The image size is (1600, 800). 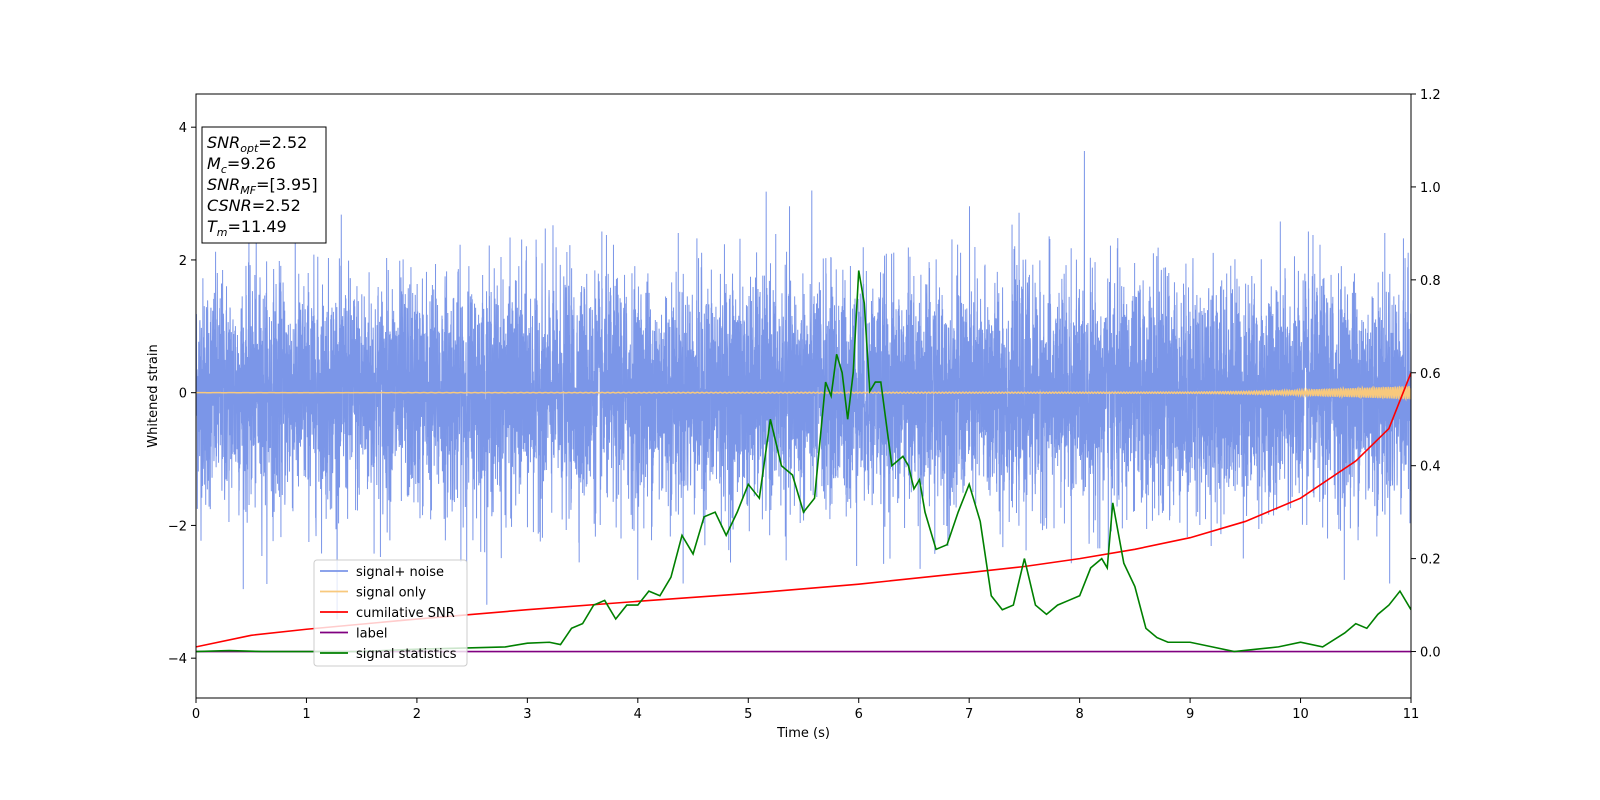 What do you see at coordinates (969, 714) in the screenshot?
I see `x-tick-label: 7` at bounding box center [969, 714].